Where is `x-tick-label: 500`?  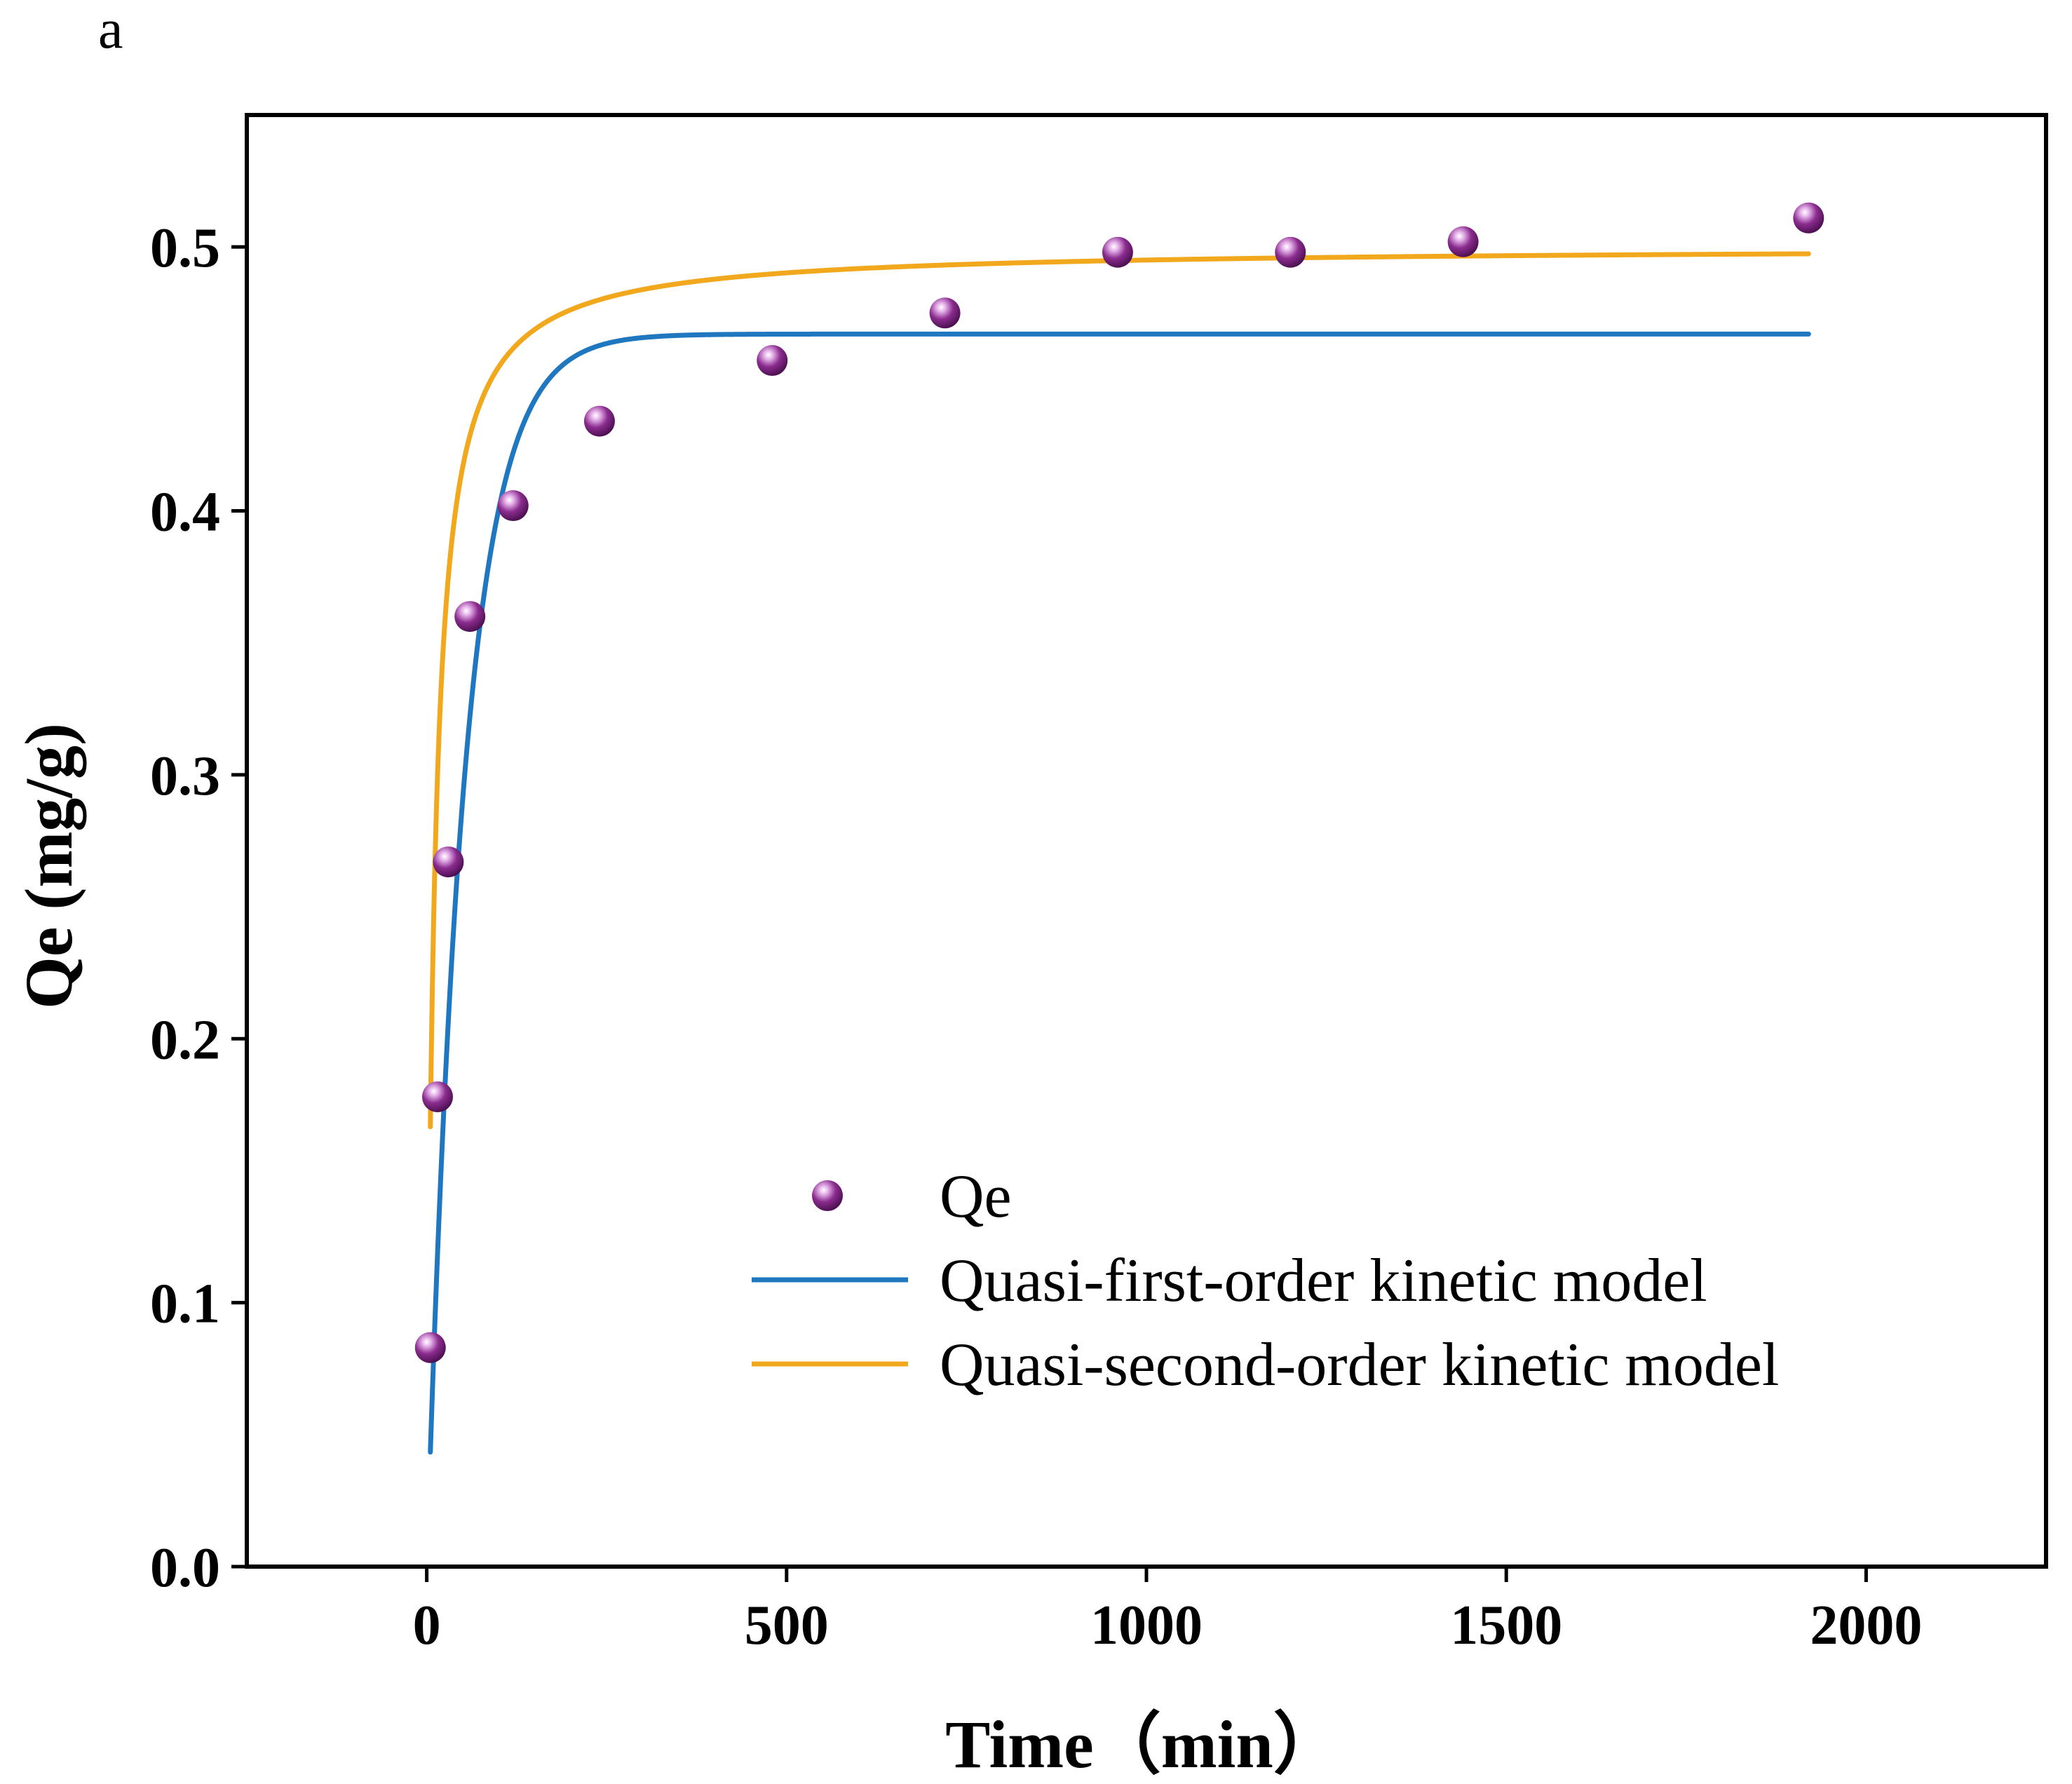
x-tick-label: 500 is located at coordinates (787, 1625).